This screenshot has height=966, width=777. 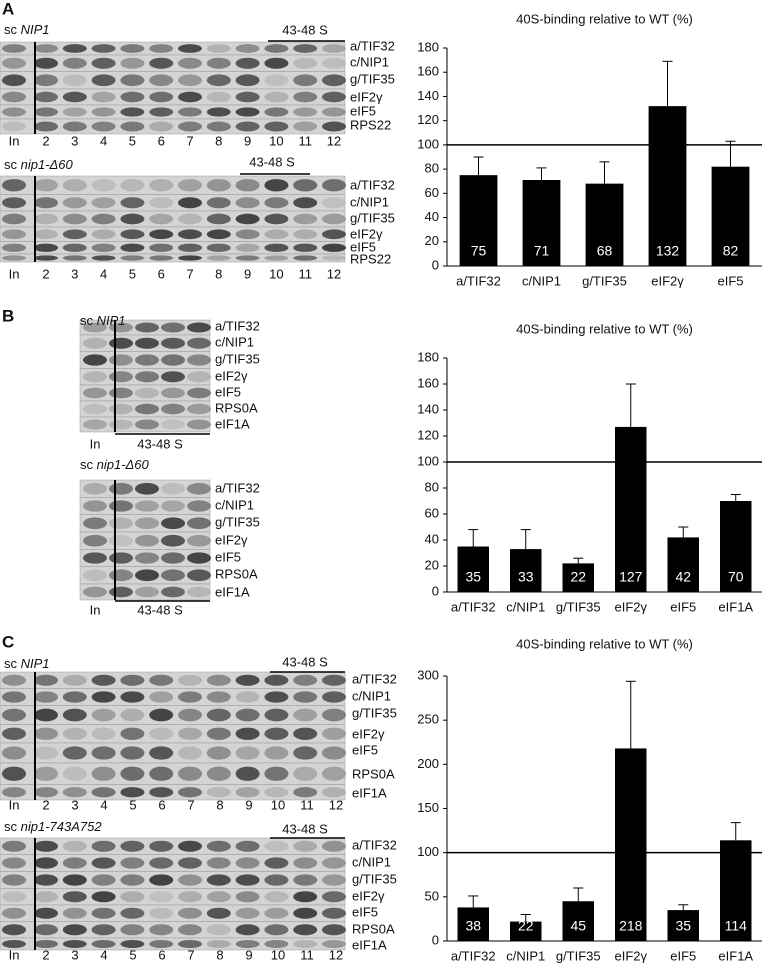 I want to click on value-label: 33, so click(x=526, y=577).